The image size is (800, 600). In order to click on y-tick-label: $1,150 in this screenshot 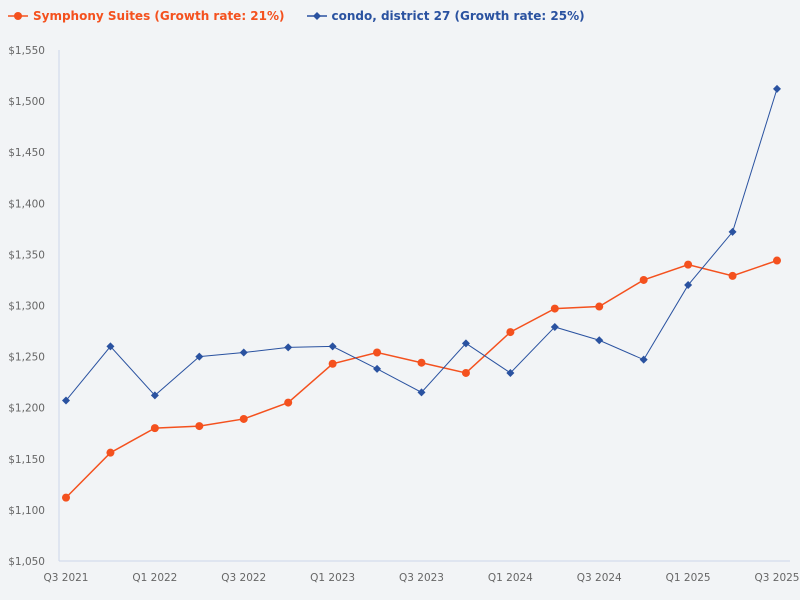, I will do `click(26, 460)`.